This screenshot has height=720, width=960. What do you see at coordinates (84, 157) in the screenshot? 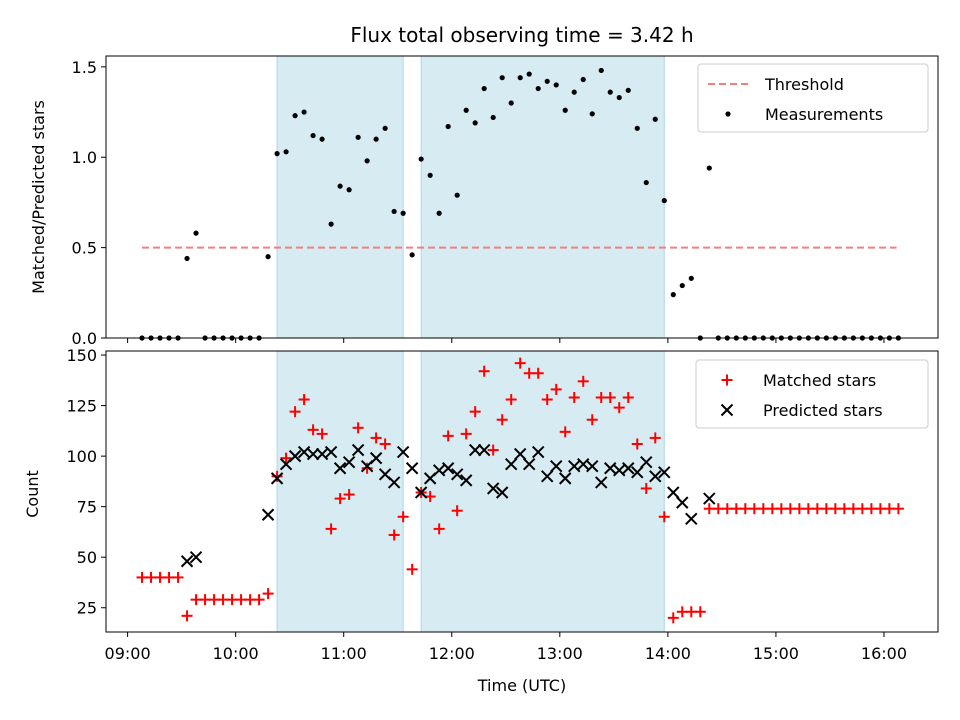
I see `top-y-tick-label: 1.0` at bounding box center [84, 157].